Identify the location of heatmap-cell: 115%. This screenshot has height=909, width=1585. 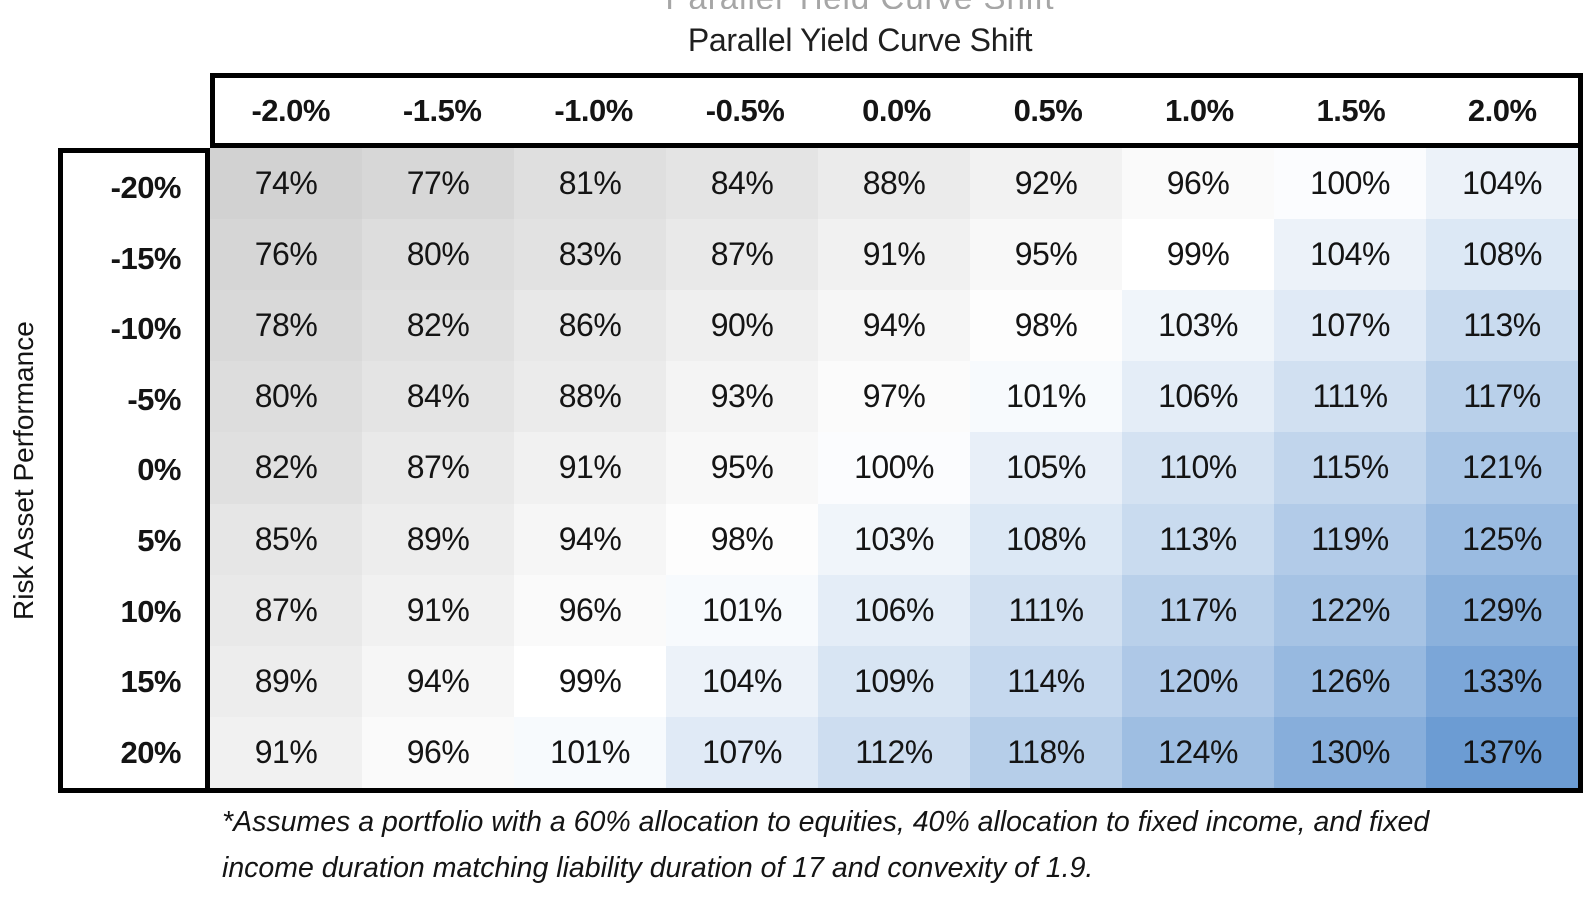
(1350, 468).